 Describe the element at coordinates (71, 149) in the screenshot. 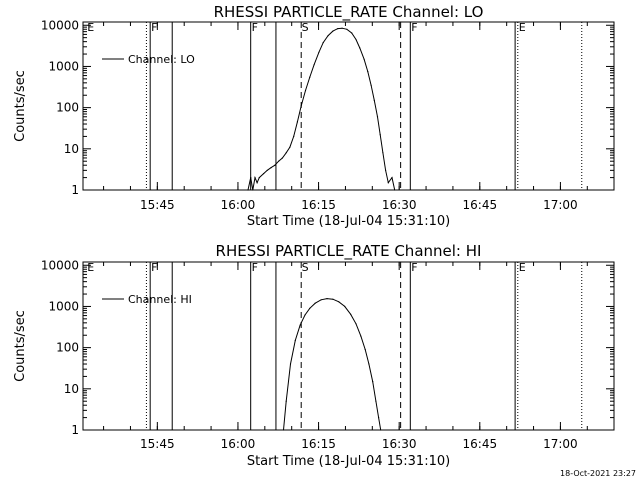

I see `y-tick-label: 10` at that location.